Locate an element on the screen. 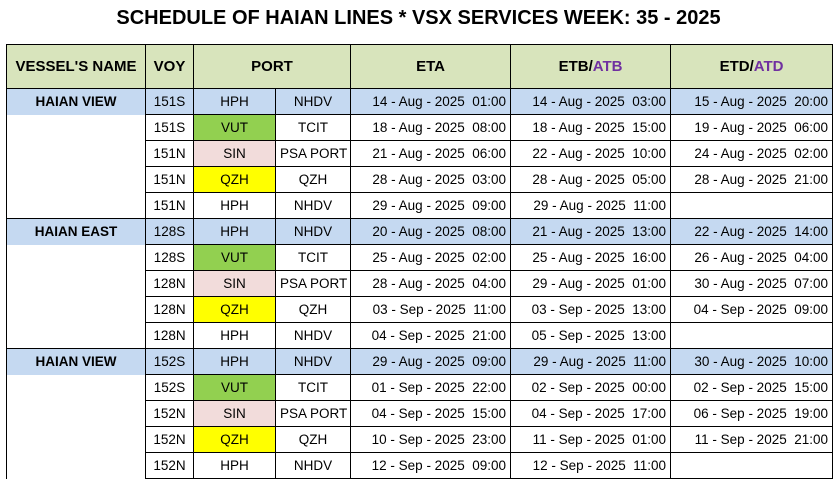 This screenshot has height=487, width=837. etb-cell: 28 - Aug - 2025 05:00 is located at coordinates (591, 179).